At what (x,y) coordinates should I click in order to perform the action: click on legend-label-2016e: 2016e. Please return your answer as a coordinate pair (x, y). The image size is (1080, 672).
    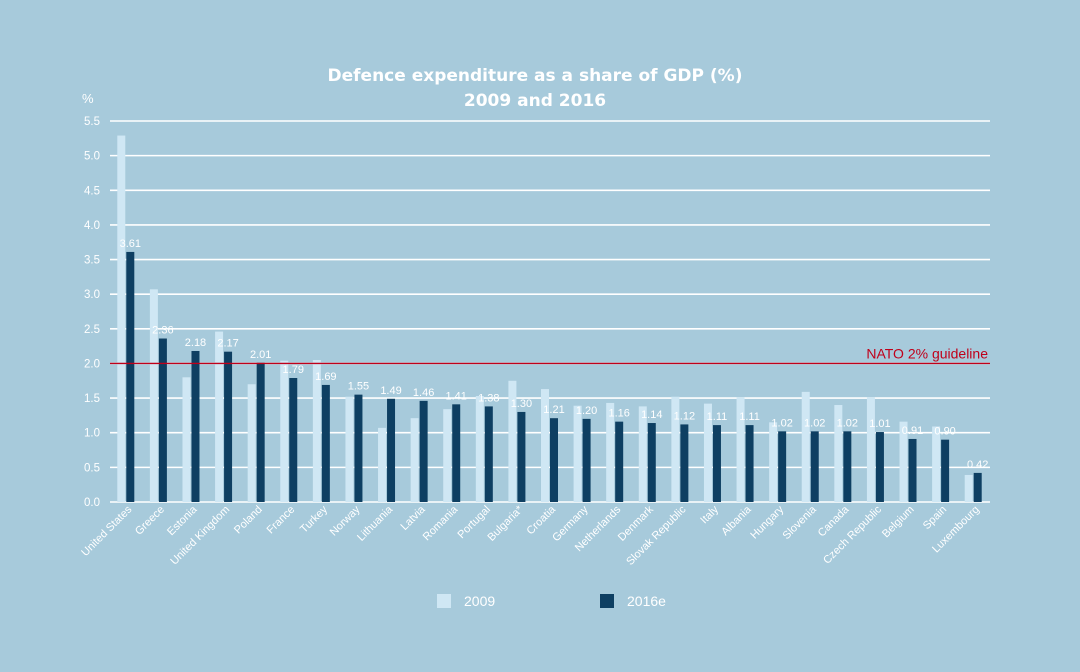
    Looking at the image, I should click on (646, 601).